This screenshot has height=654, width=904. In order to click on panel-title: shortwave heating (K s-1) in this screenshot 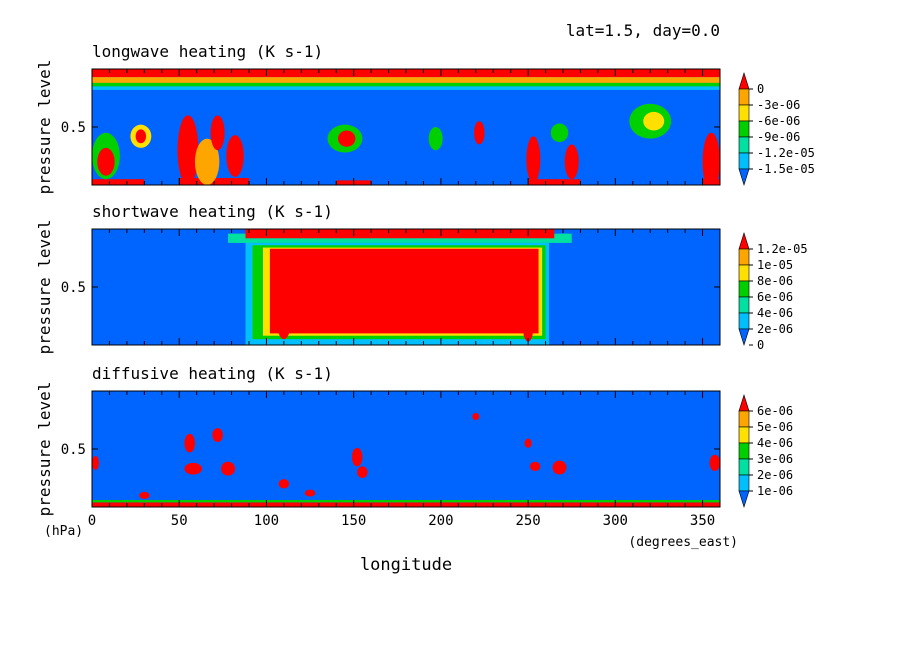, I will do `click(212, 211)`.